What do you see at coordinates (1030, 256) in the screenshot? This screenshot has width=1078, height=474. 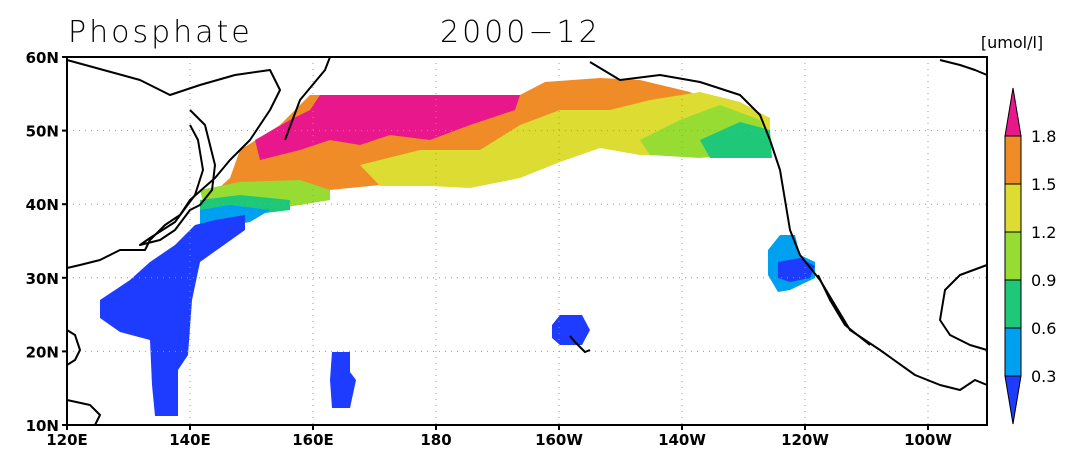 I see `colorbar: 1.8 1.5 1.2 0.9 0.6 0.3` at bounding box center [1030, 256].